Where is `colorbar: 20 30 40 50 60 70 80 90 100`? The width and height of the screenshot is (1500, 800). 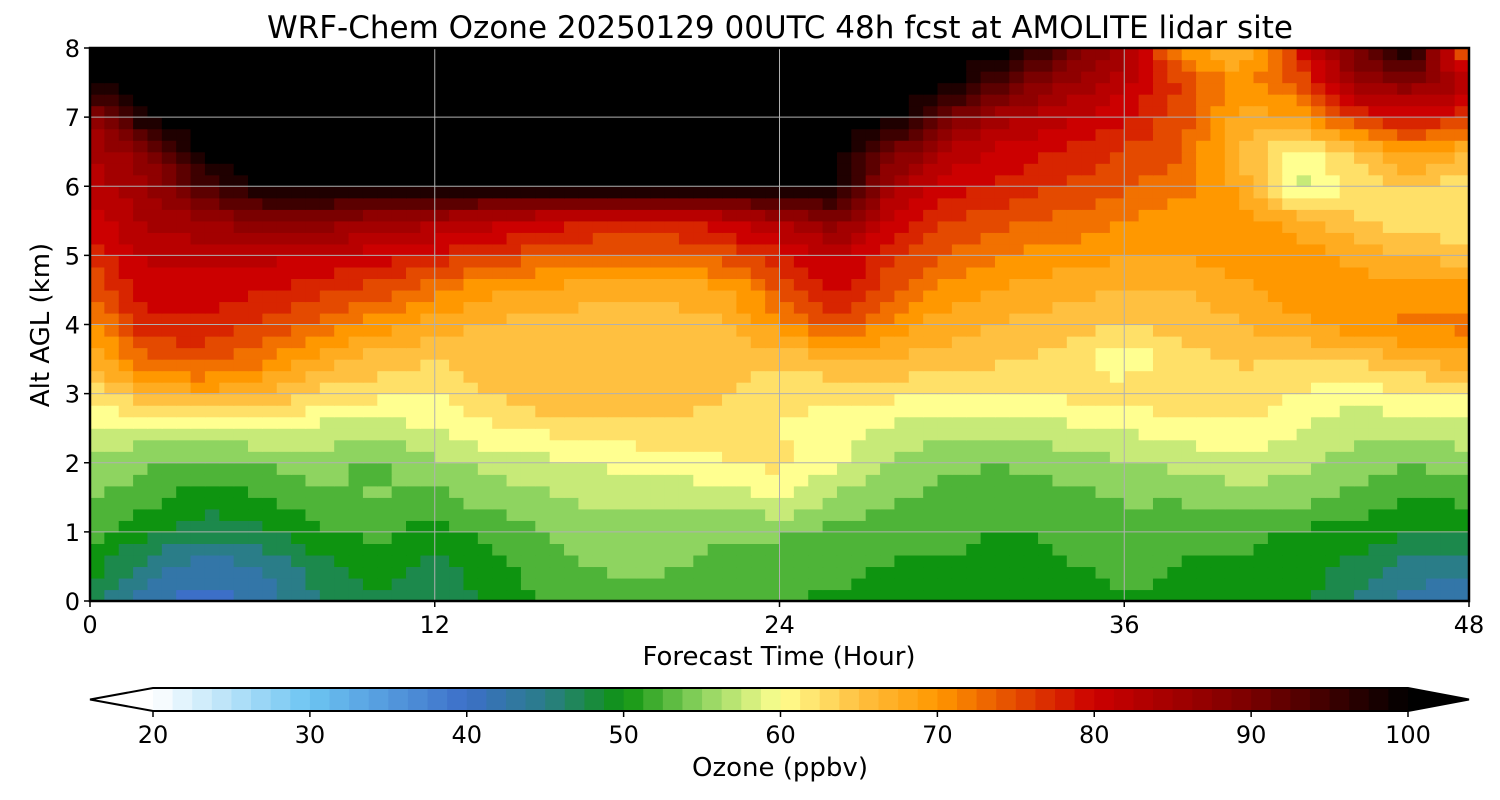 colorbar: 20 30 40 50 60 70 80 90 100 is located at coordinates (779, 718).